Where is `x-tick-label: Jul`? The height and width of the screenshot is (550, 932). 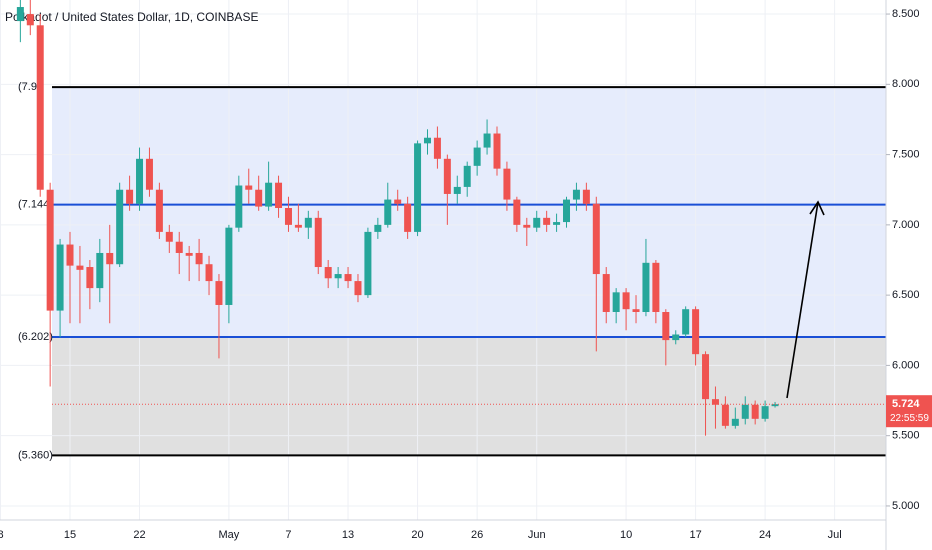 x-tick-label: Jul is located at coordinates (835, 535).